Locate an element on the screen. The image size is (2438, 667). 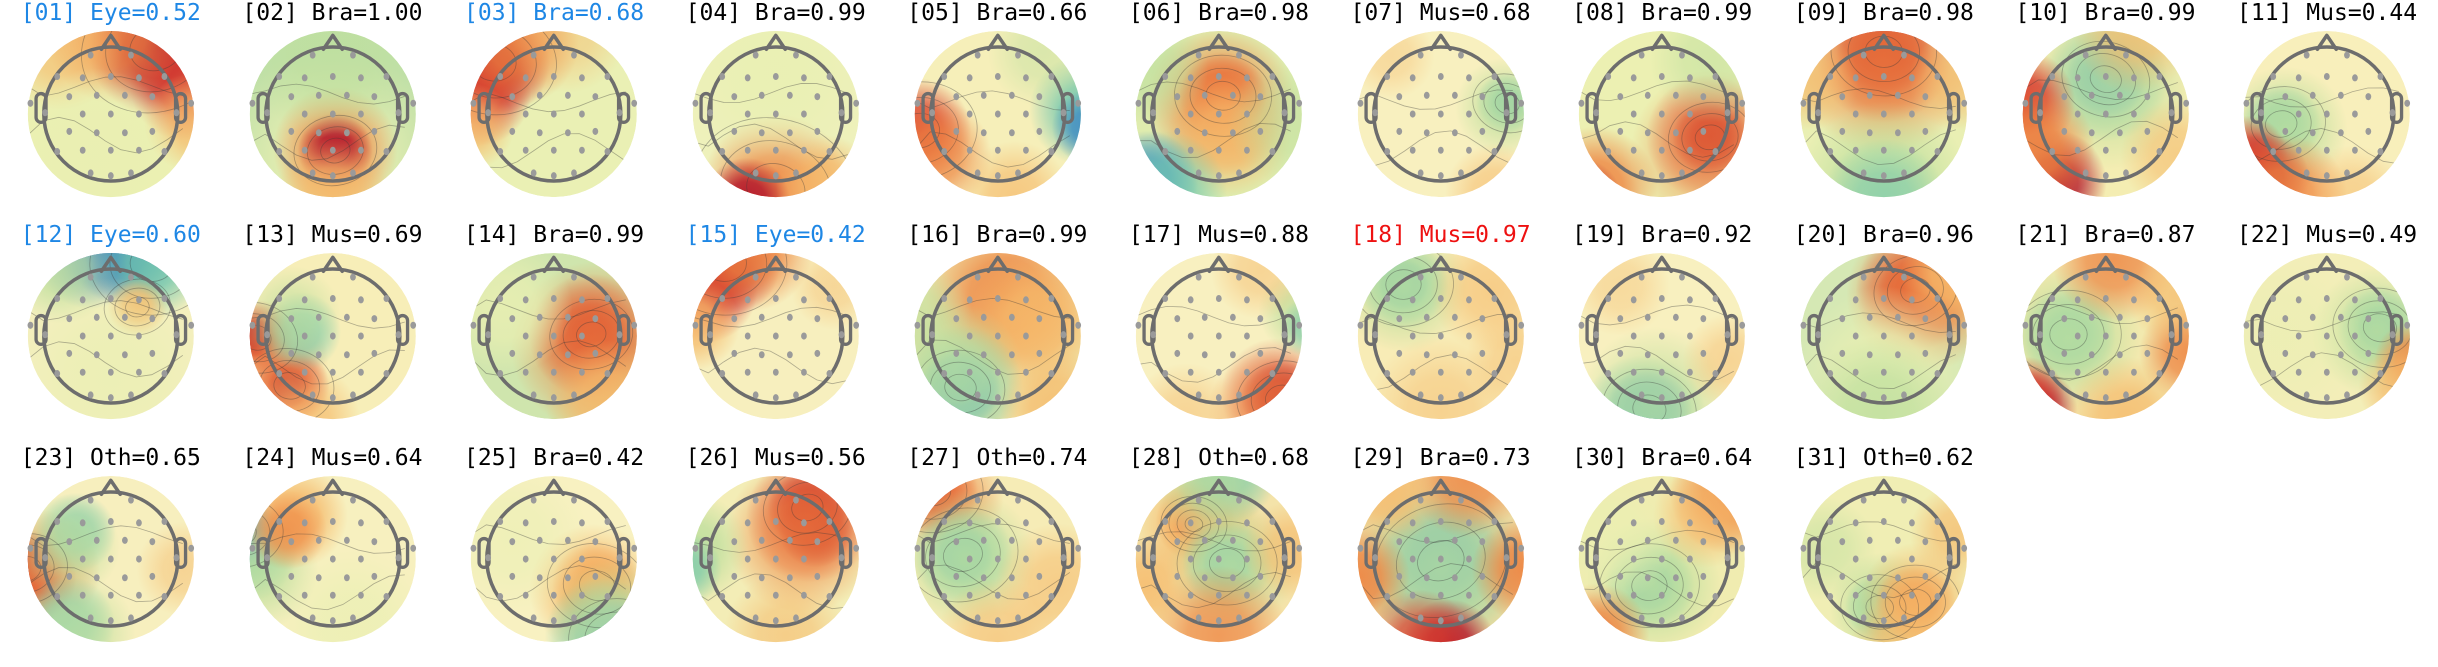
topomap-plot is located at coordinates (776, 346).